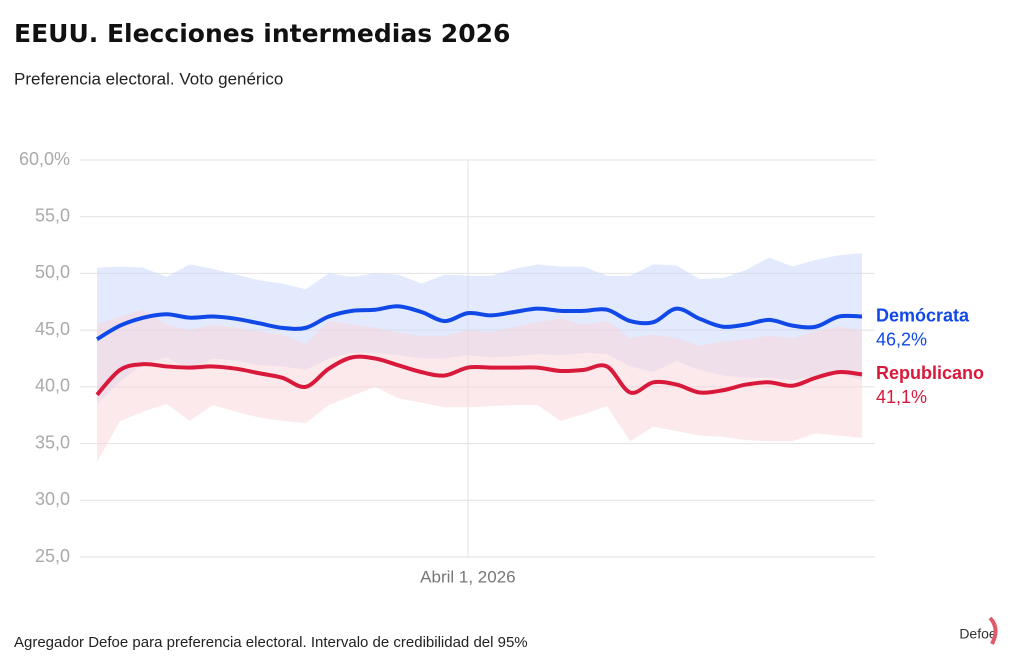  I want to click on y-tick-label: 55,0, so click(52, 215).